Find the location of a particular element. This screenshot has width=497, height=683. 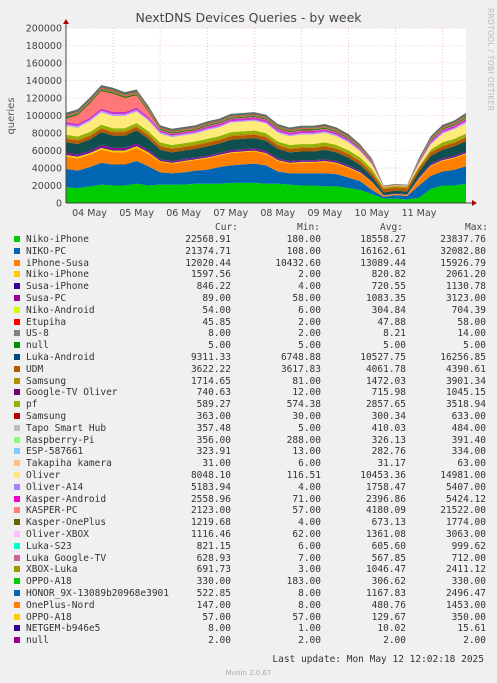

legend-avg-value: 304.84 is located at coordinates (388, 310).